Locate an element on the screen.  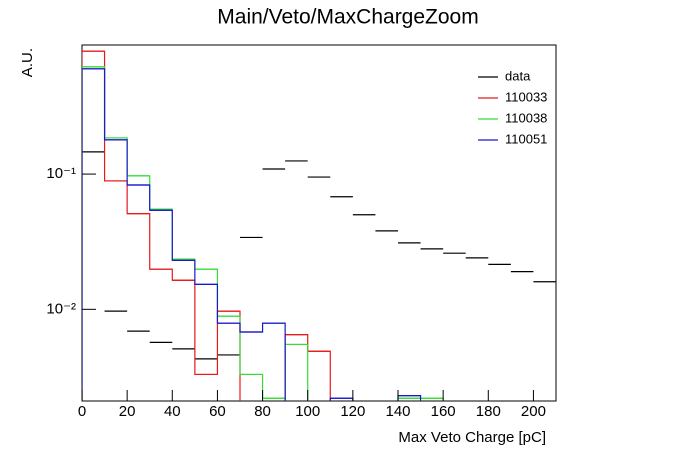
chart-title: Main/Veto/MaxChargeZoom is located at coordinates (347, 17).